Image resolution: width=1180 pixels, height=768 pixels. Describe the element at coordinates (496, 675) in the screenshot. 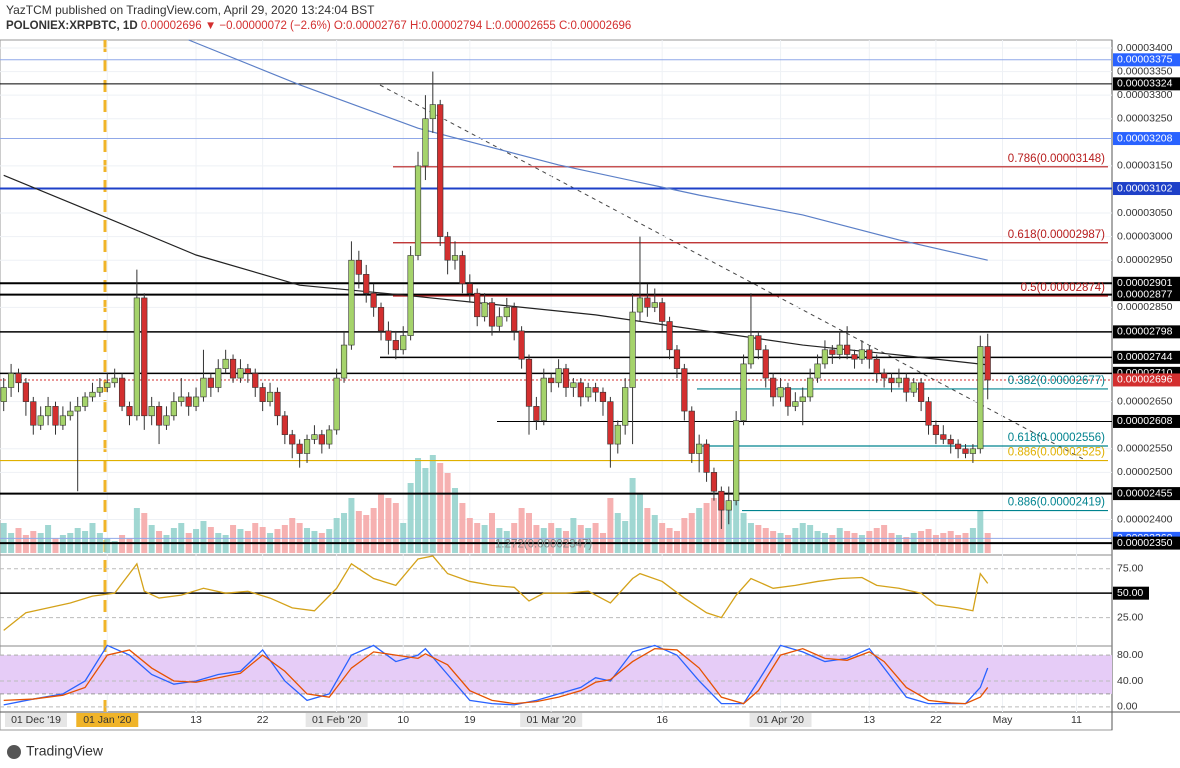

I see `indicator-line` at that location.